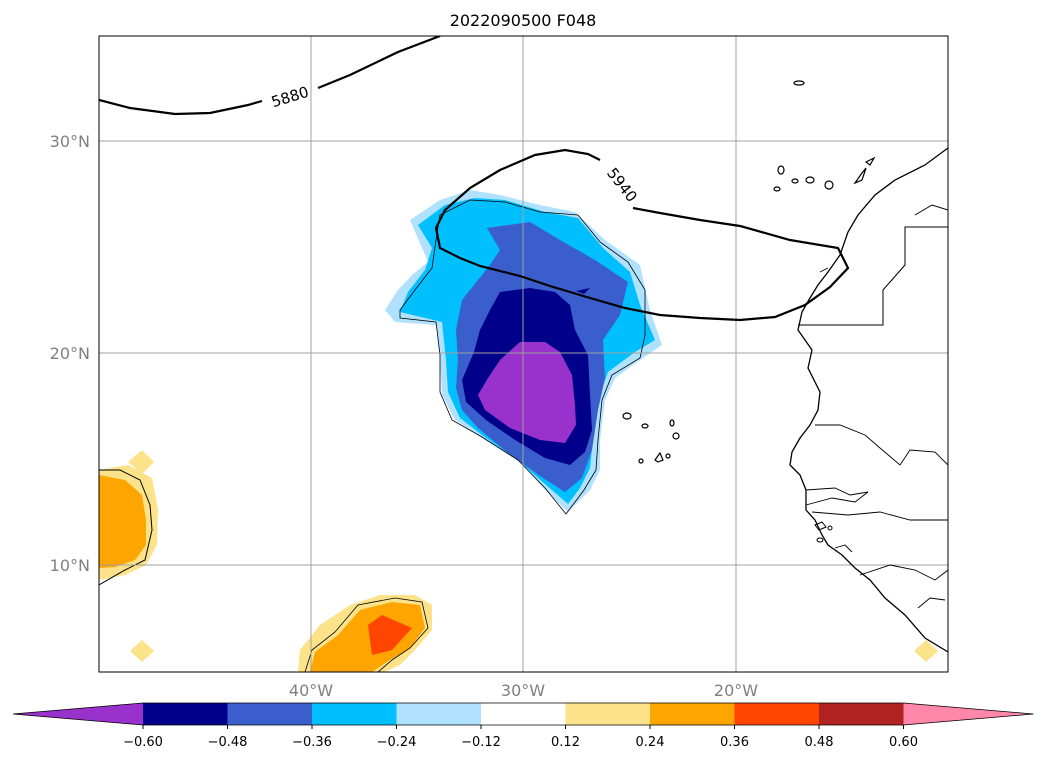  I want to click on border-sierra-leone, so click(903, 572).